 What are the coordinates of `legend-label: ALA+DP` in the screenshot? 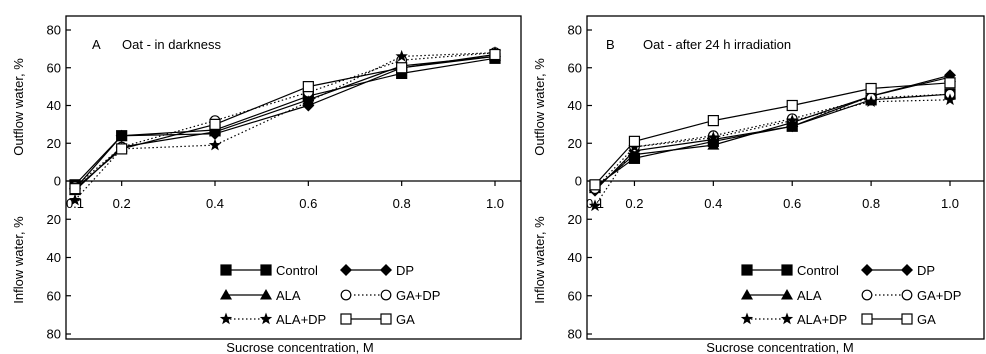 It's located at (301, 319).